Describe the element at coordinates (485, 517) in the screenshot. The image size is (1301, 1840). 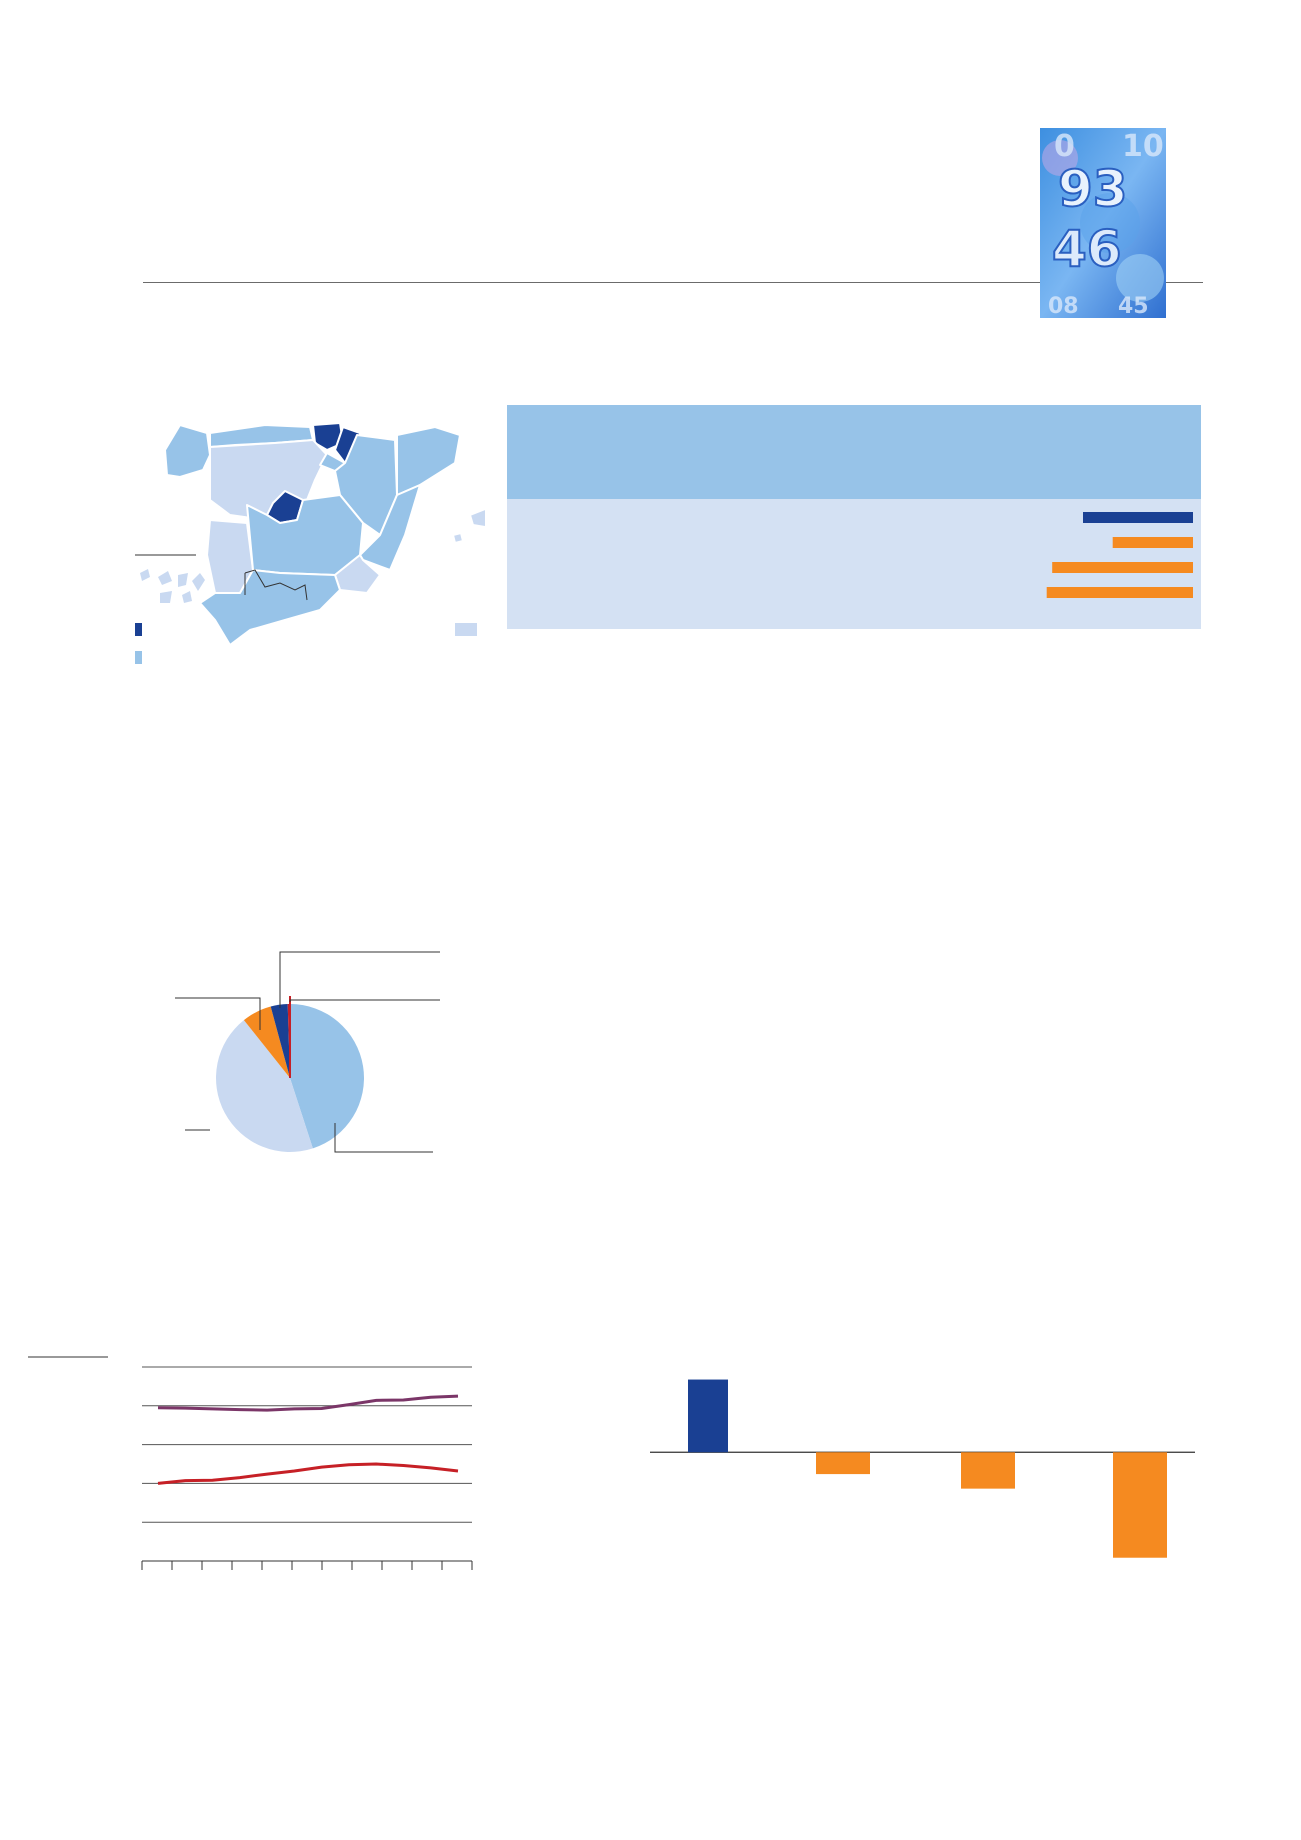
I see `region-balearic` at that location.